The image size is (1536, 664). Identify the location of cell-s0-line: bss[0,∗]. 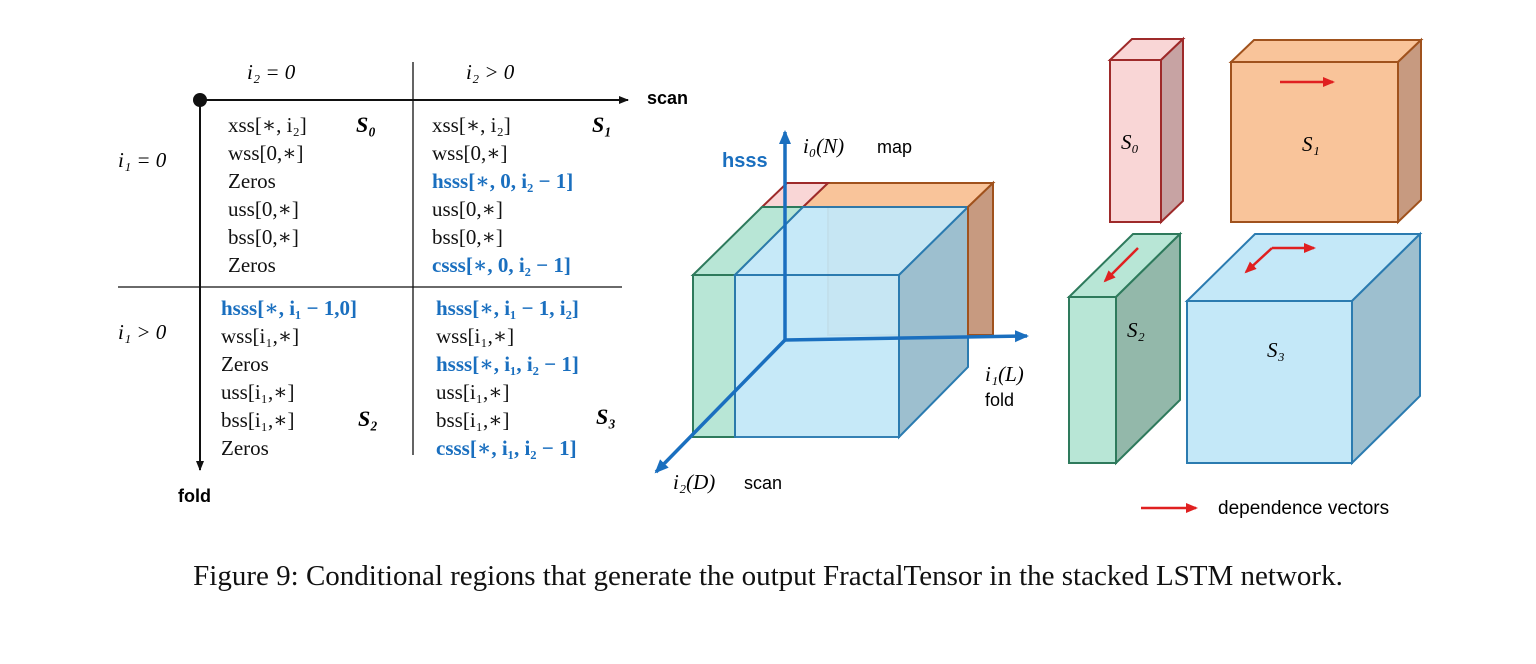
(263, 237).